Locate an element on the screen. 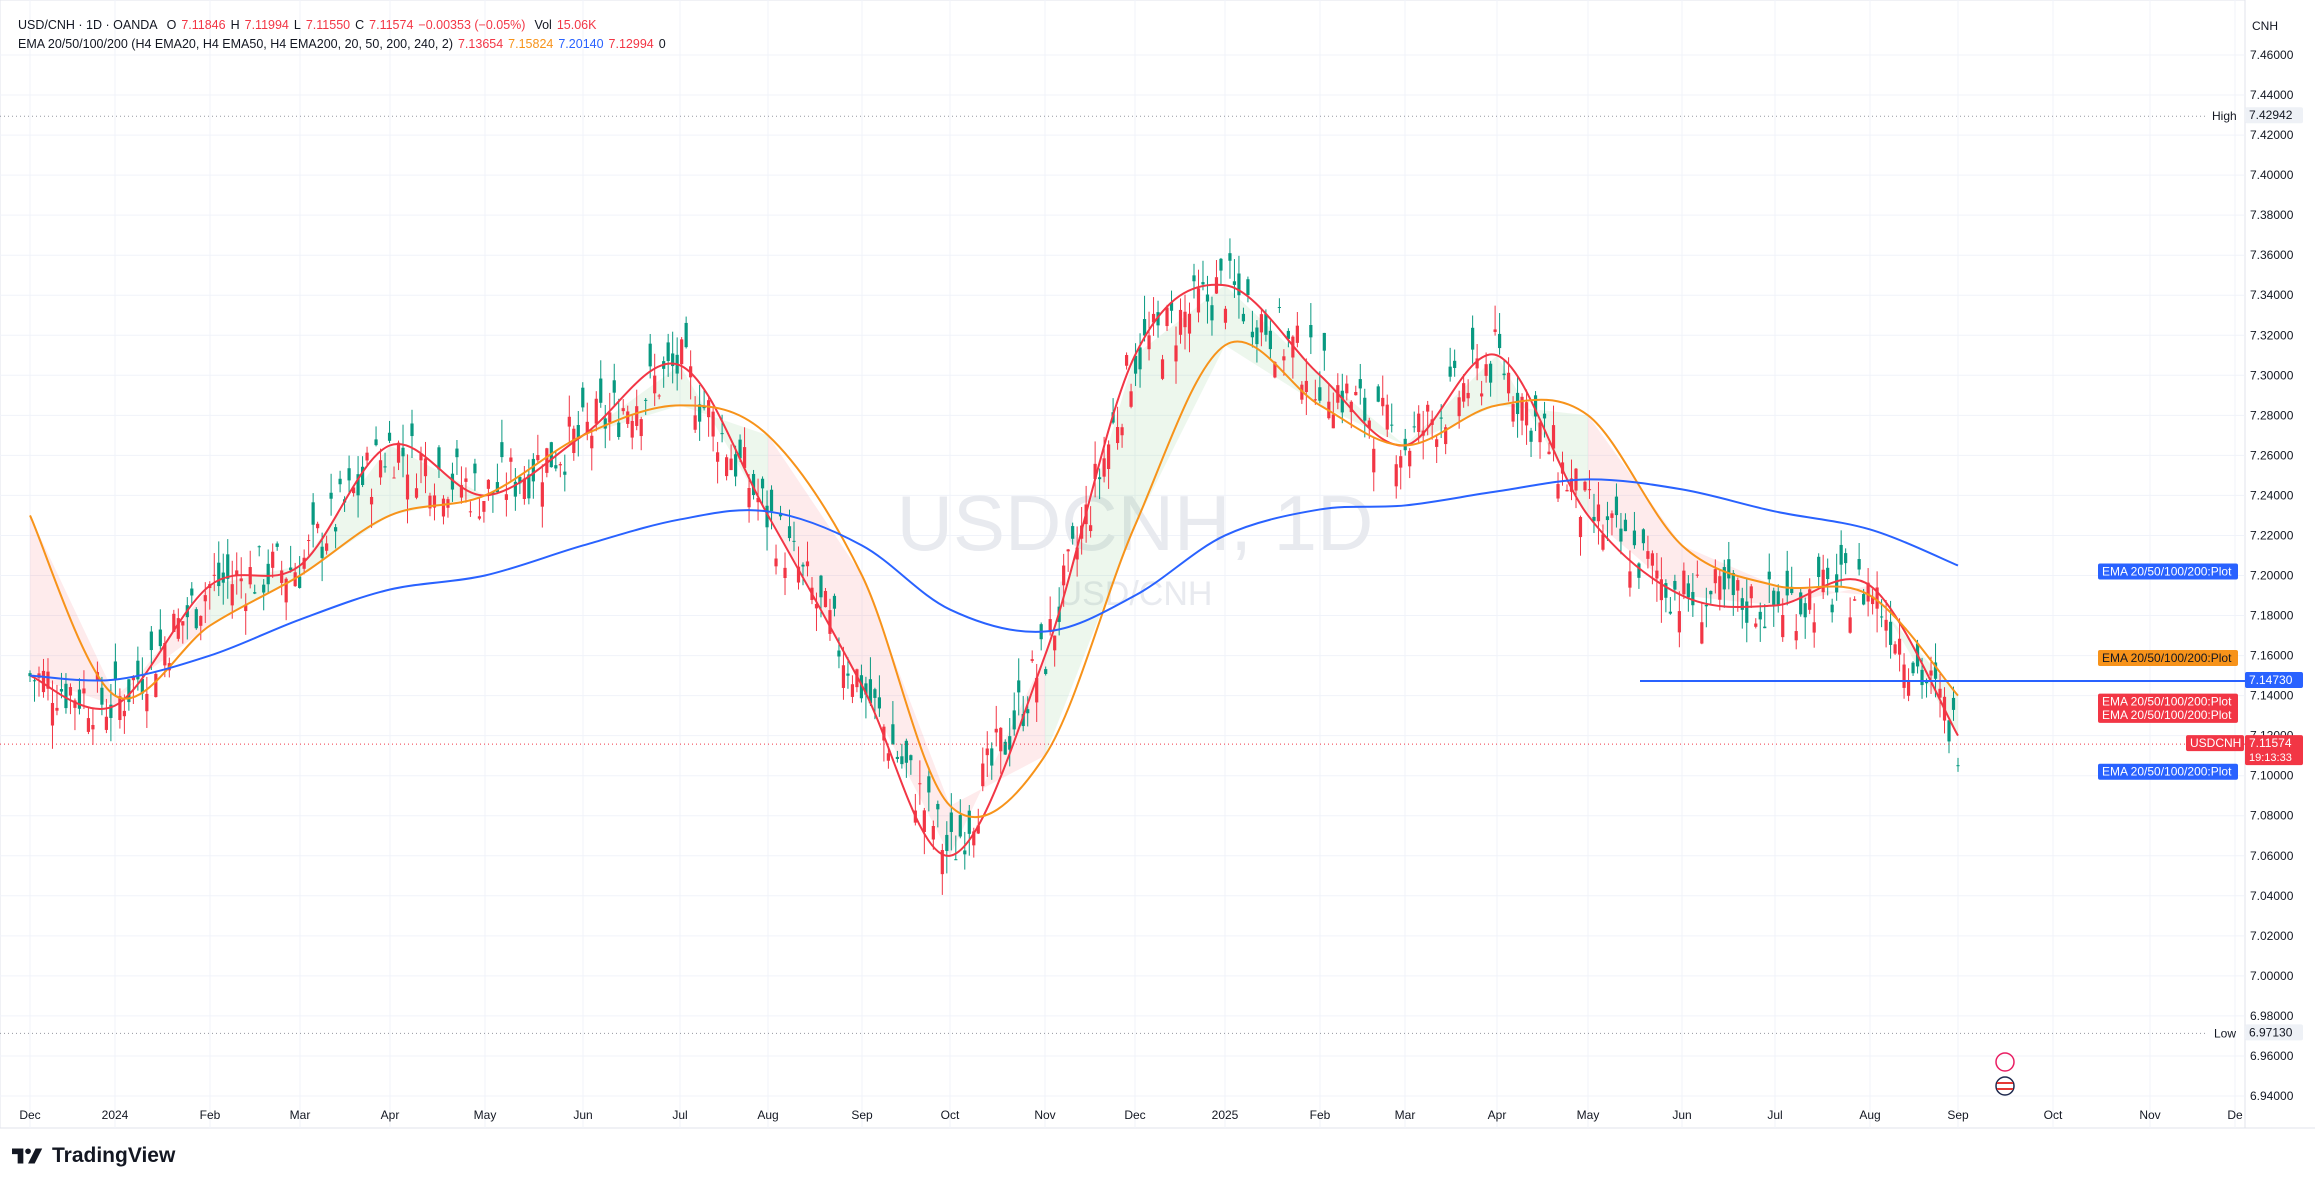 This screenshot has width=2315, height=1193. hline-price-tag: 7.14730 is located at coordinates (2274, 680).